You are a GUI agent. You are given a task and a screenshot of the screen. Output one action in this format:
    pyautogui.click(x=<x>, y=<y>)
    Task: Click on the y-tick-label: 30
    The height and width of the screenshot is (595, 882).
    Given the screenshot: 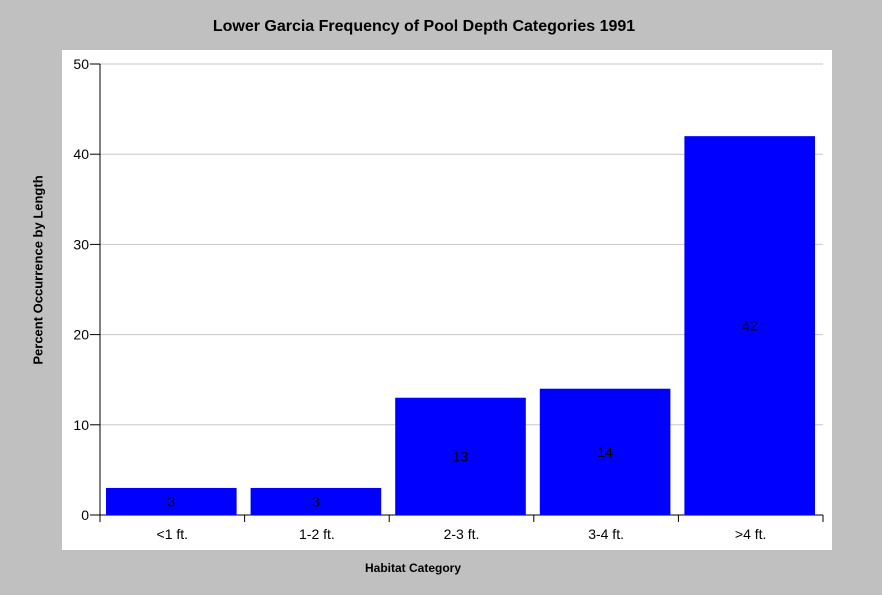 What is the action you would take?
    pyautogui.click(x=81, y=244)
    